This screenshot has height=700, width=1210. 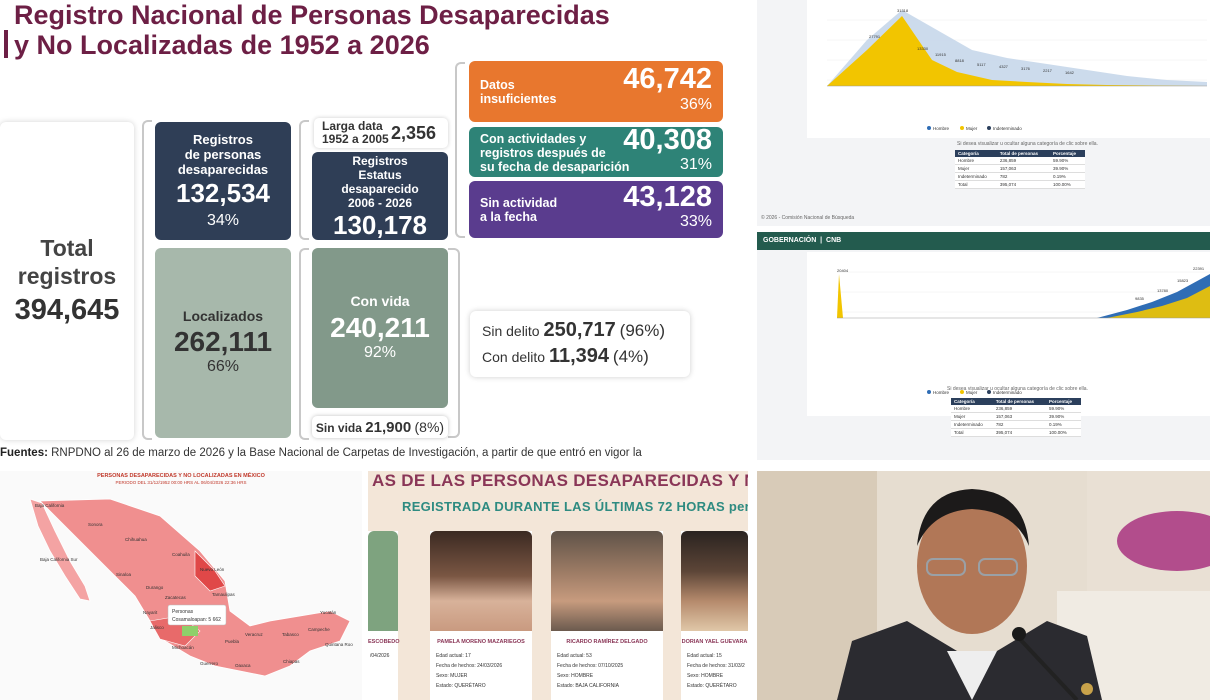 What do you see at coordinates (59, 559) in the screenshot?
I see `state-label: Baja California Sur` at bounding box center [59, 559].